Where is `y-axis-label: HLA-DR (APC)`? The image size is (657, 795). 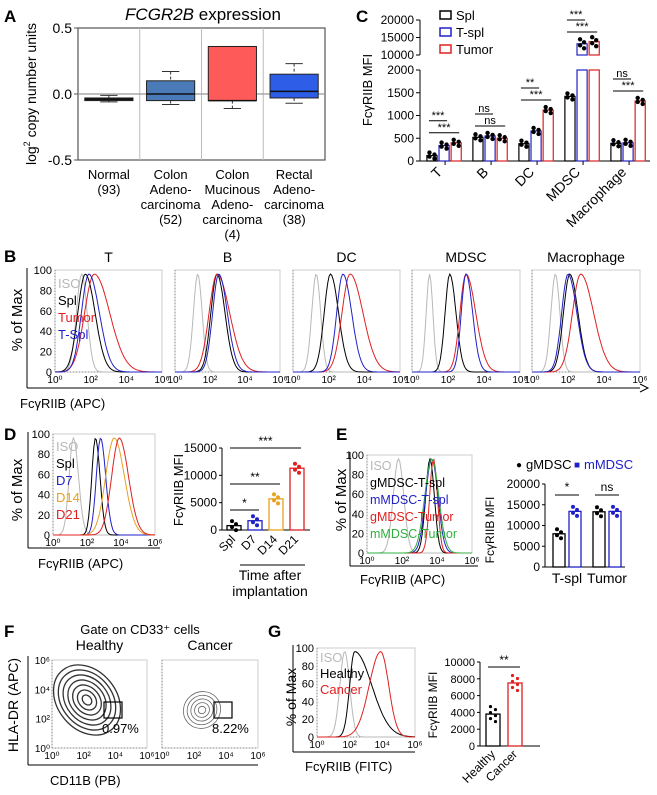 y-axis-label: HLA-DR (APC) is located at coordinates (13, 705).